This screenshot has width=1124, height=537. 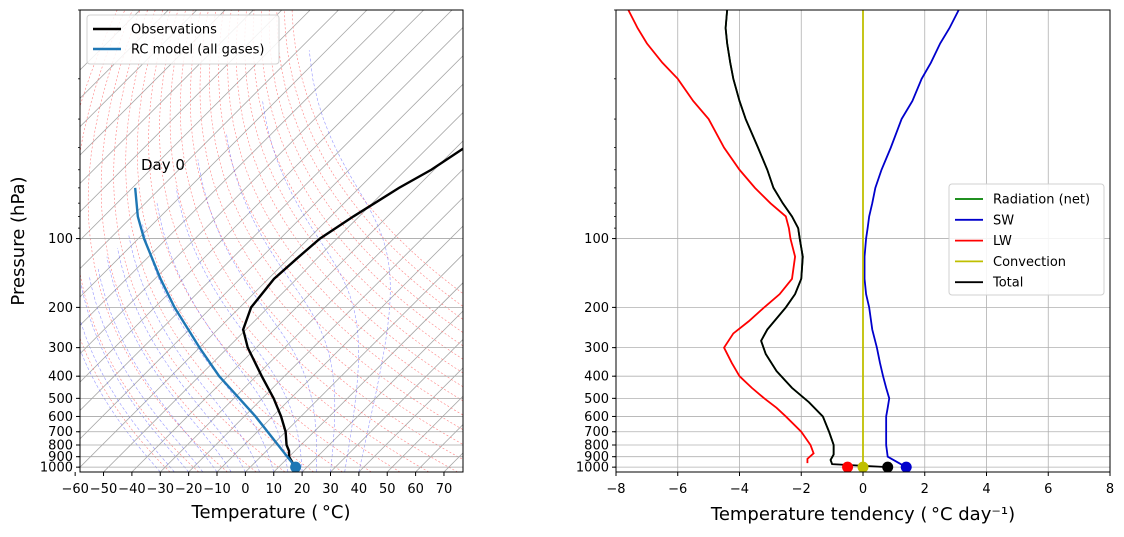 I want to click on legend-label: Observations, so click(x=174, y=30).